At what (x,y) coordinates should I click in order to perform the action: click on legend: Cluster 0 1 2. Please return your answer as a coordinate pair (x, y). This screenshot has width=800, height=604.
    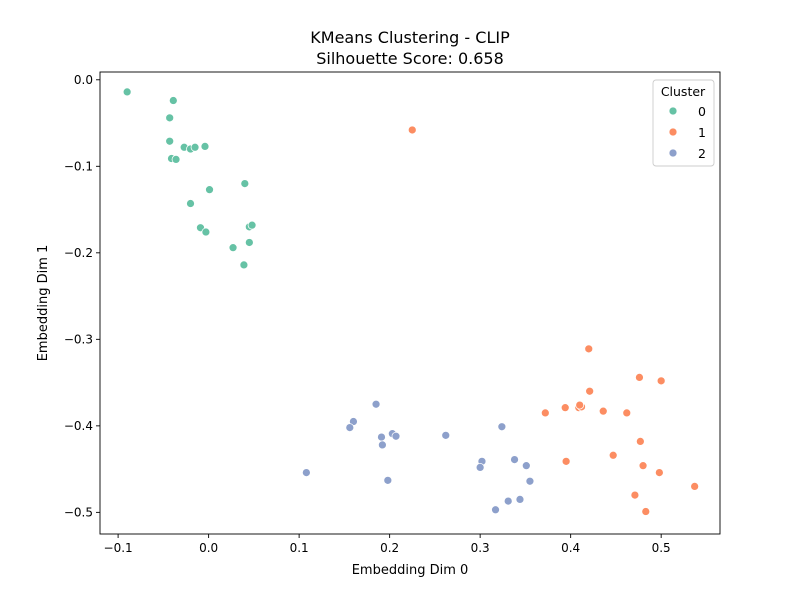
    Looking at the image, I should click on (683, 123).